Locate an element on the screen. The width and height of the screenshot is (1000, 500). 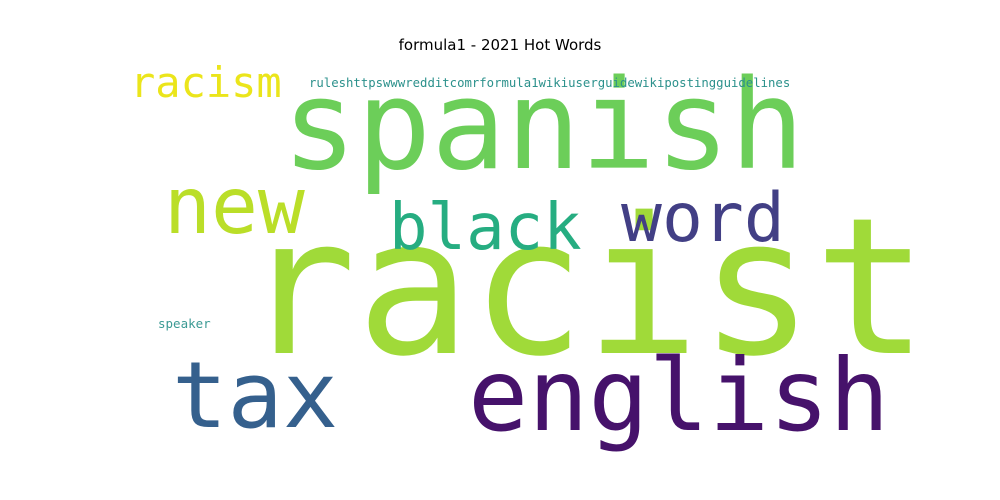
word-speaker: speaker is located at coordinates (184, 323).